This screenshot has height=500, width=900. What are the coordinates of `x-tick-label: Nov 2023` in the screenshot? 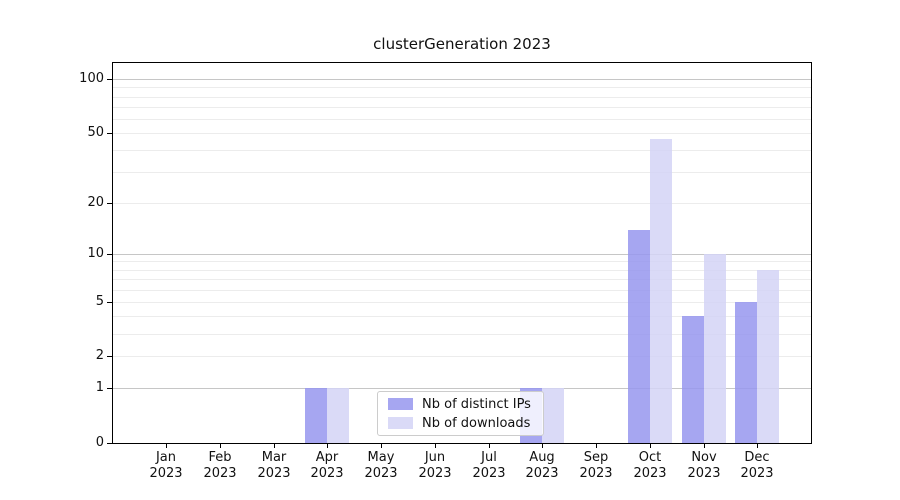 It's located at (704, 466).